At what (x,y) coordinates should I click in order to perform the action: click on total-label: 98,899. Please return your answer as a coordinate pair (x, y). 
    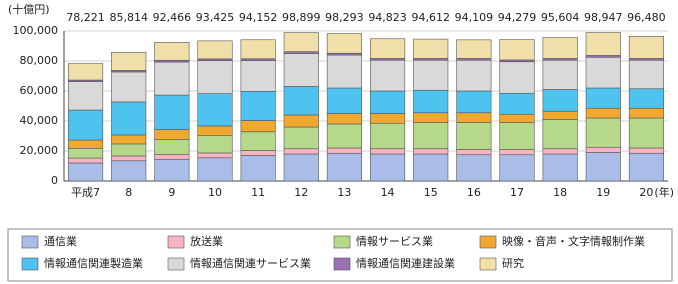
    Looking at the image, I should click on (301, 17).